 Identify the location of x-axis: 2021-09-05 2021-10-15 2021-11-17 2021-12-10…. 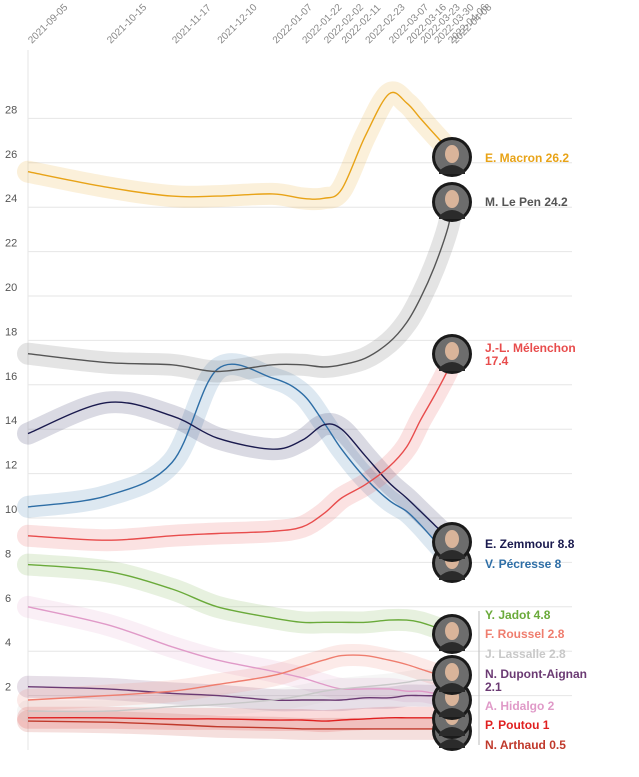
(260, 24).